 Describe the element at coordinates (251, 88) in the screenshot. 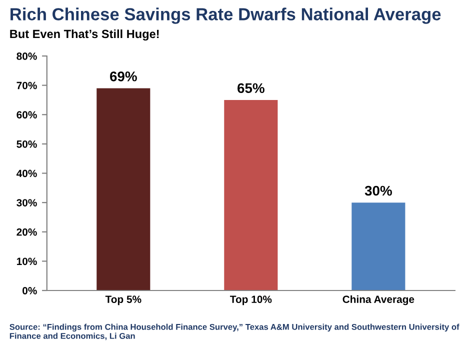

I see `data-label: 65%` at that location.